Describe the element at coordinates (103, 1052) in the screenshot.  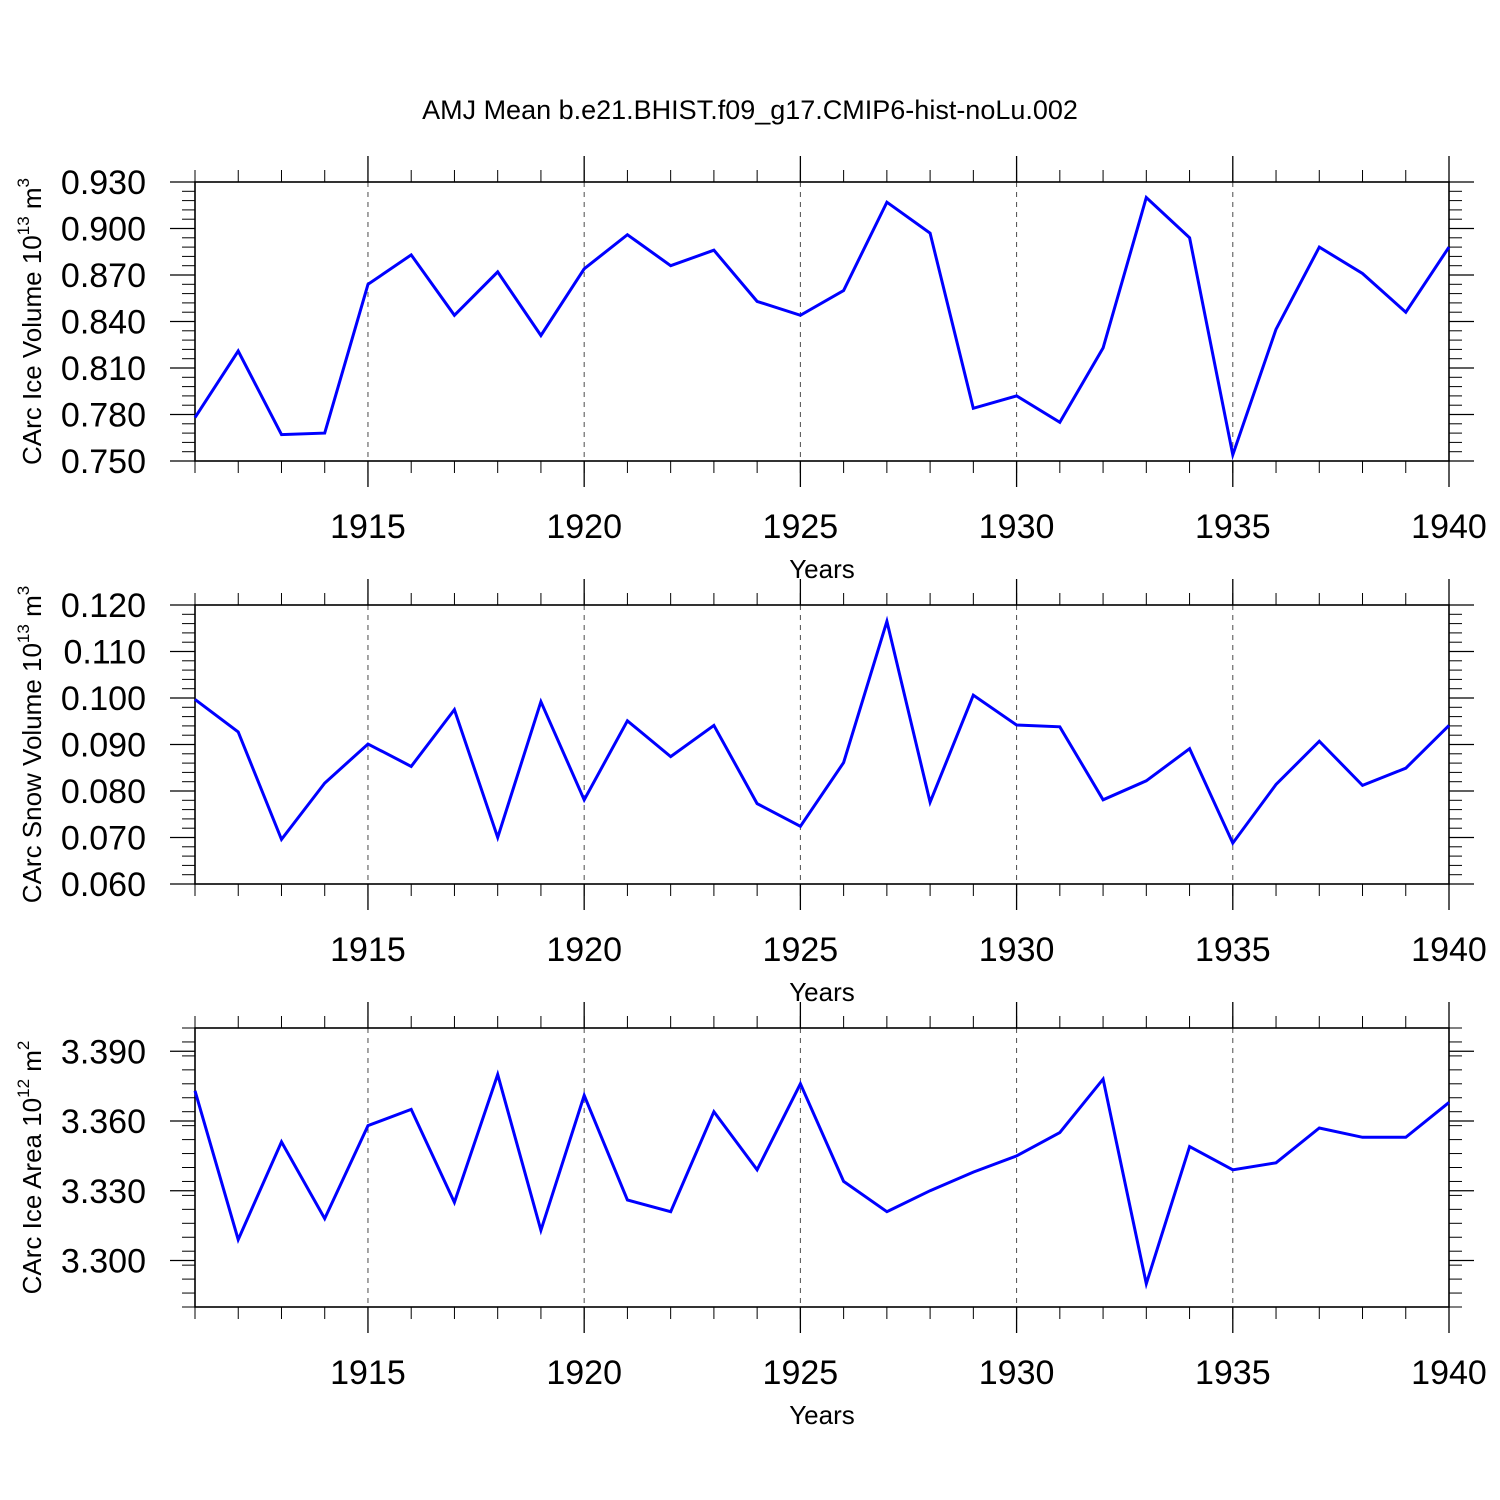
I see `y-tick-label: 3.390` at that location.